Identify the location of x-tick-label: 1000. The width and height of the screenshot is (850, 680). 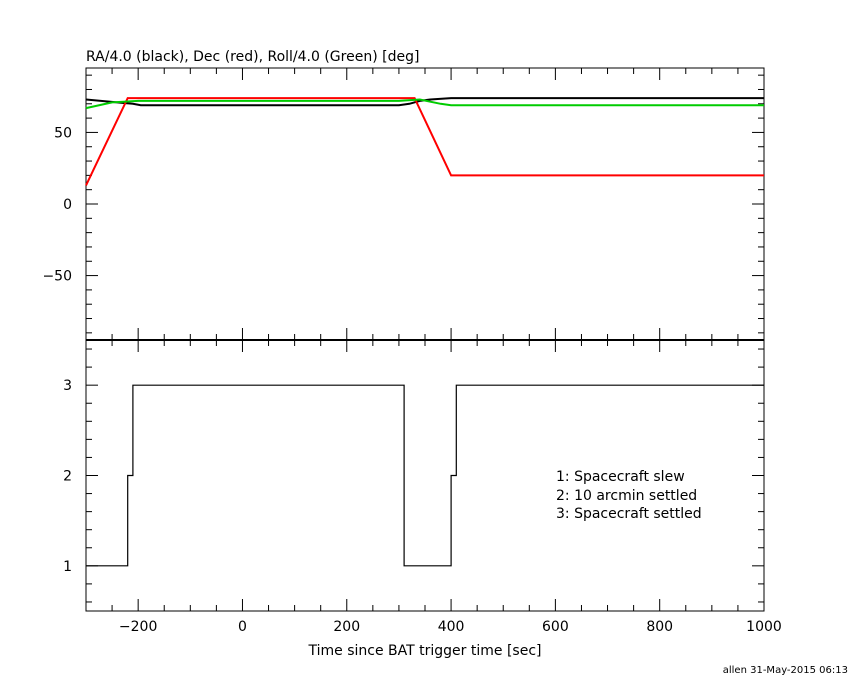
(764, 627).